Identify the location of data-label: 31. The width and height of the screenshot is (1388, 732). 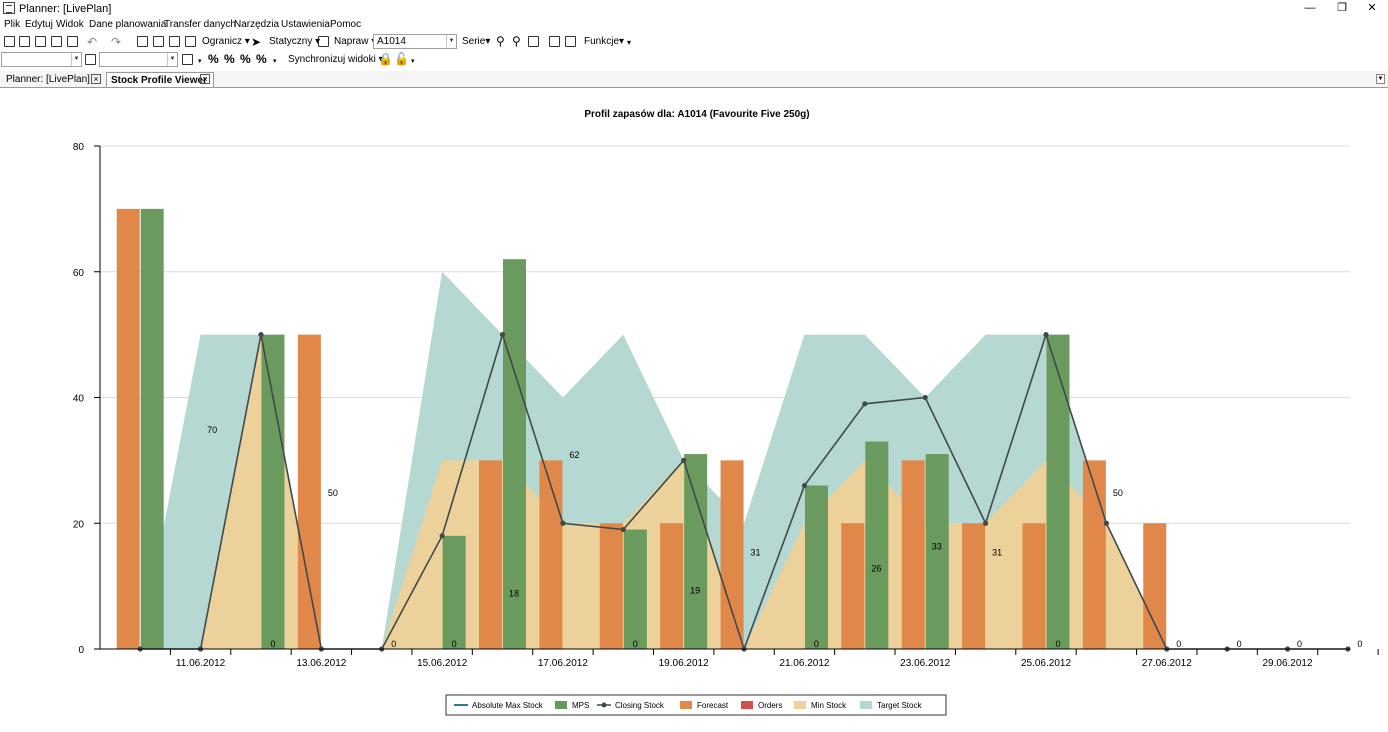
(997, 553).